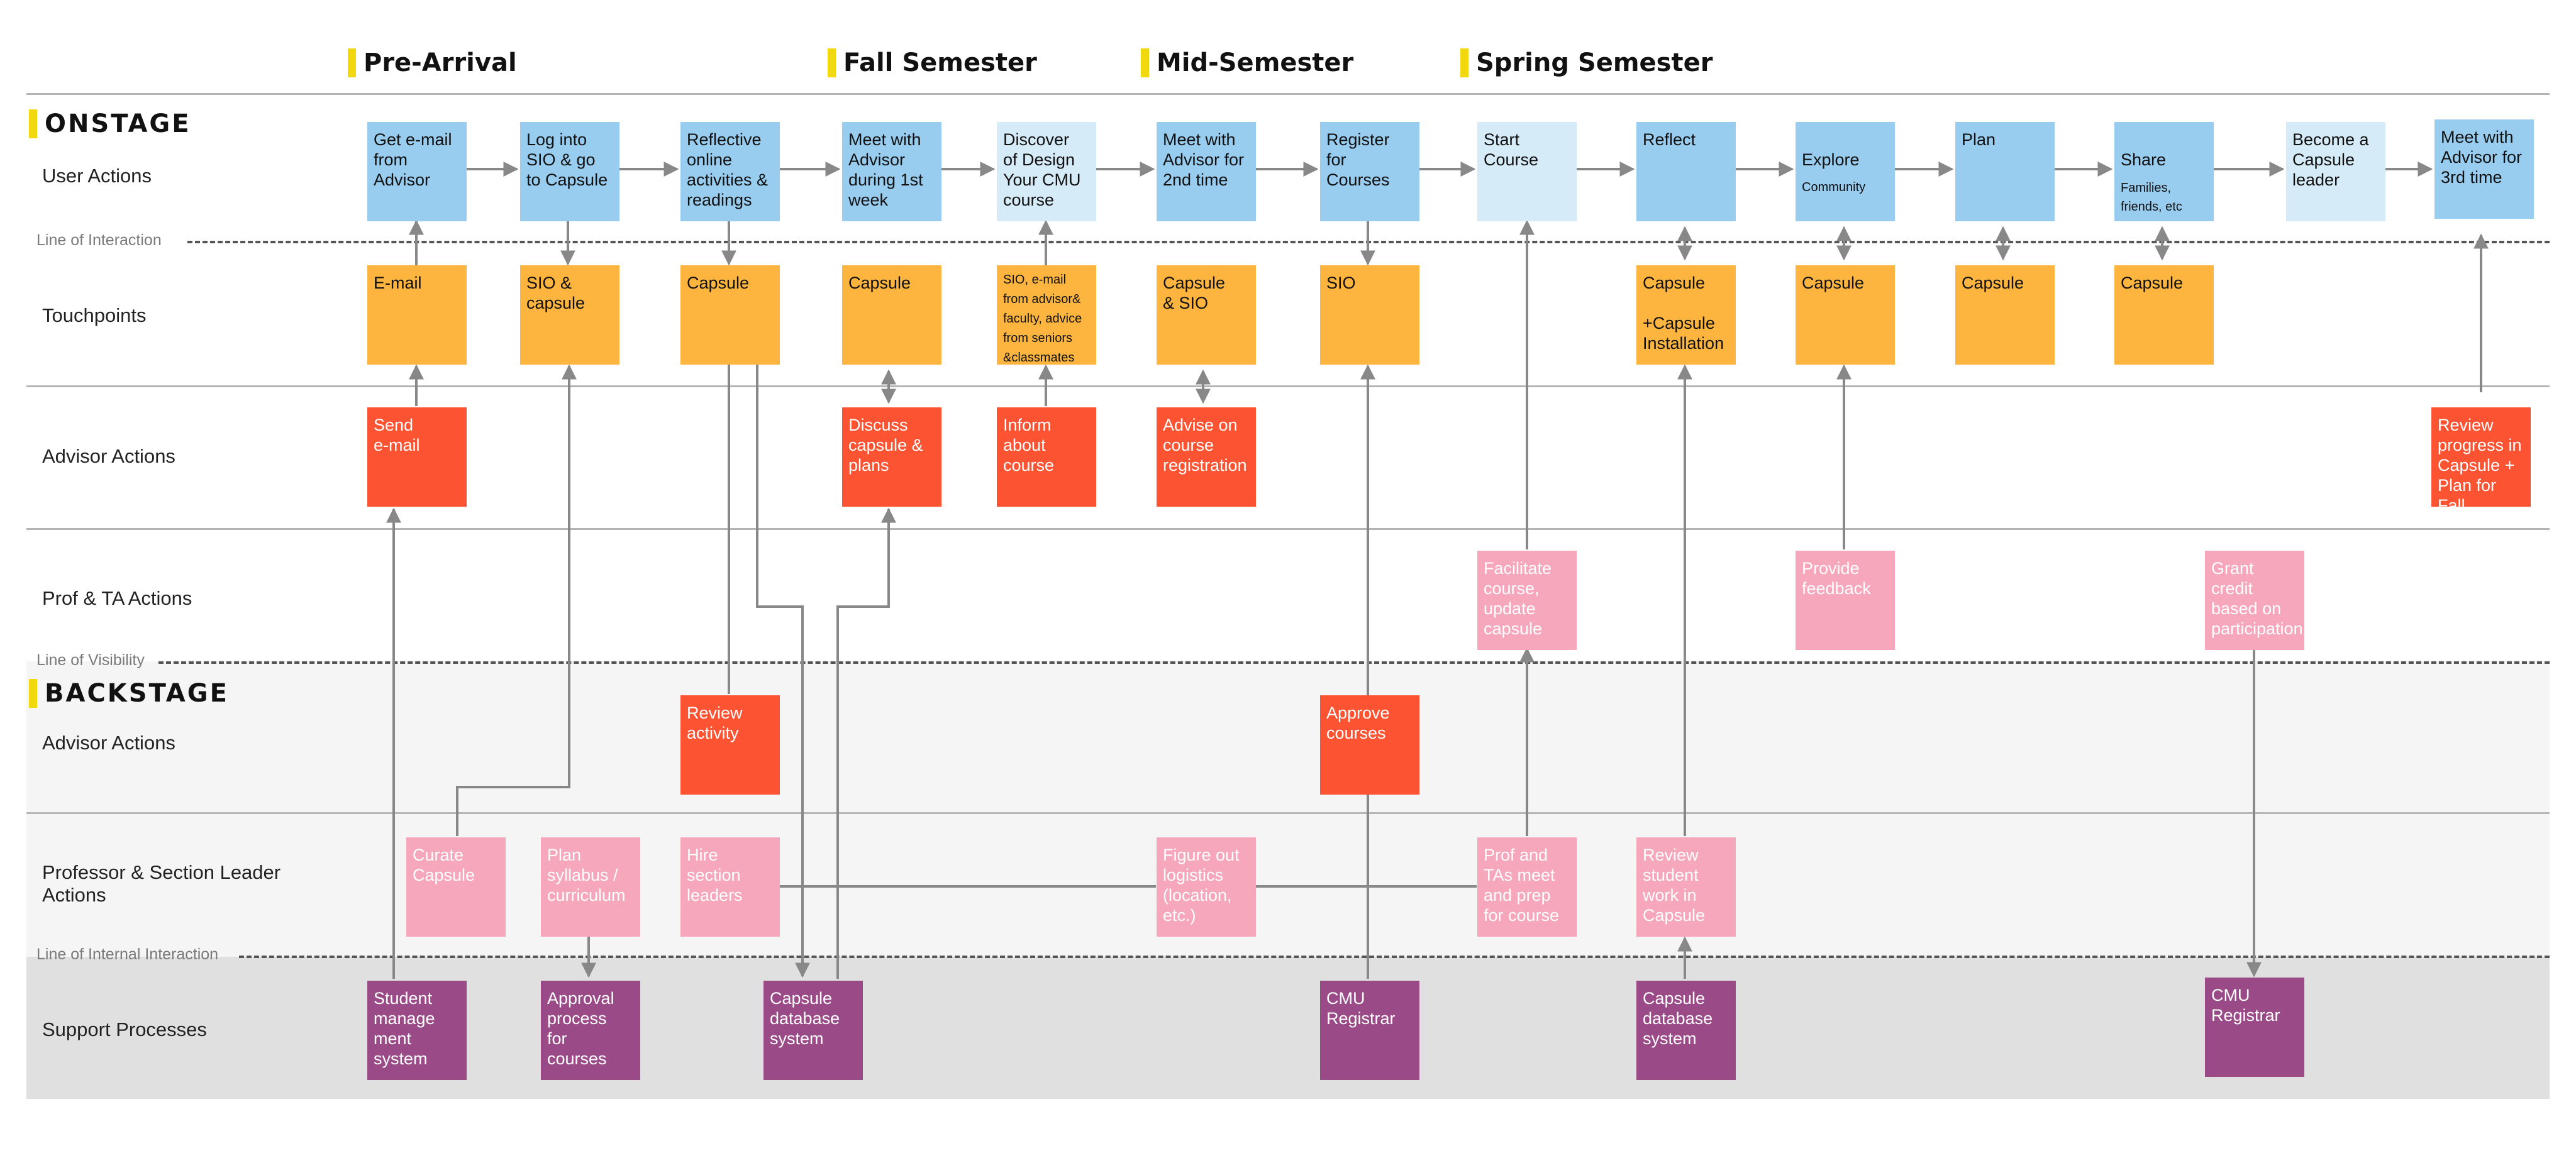 The width and height of the screenshot is (2576, 1163). I want to click on prof-action-grant-credit: Grant credit based on participation, so click(2254, 600).